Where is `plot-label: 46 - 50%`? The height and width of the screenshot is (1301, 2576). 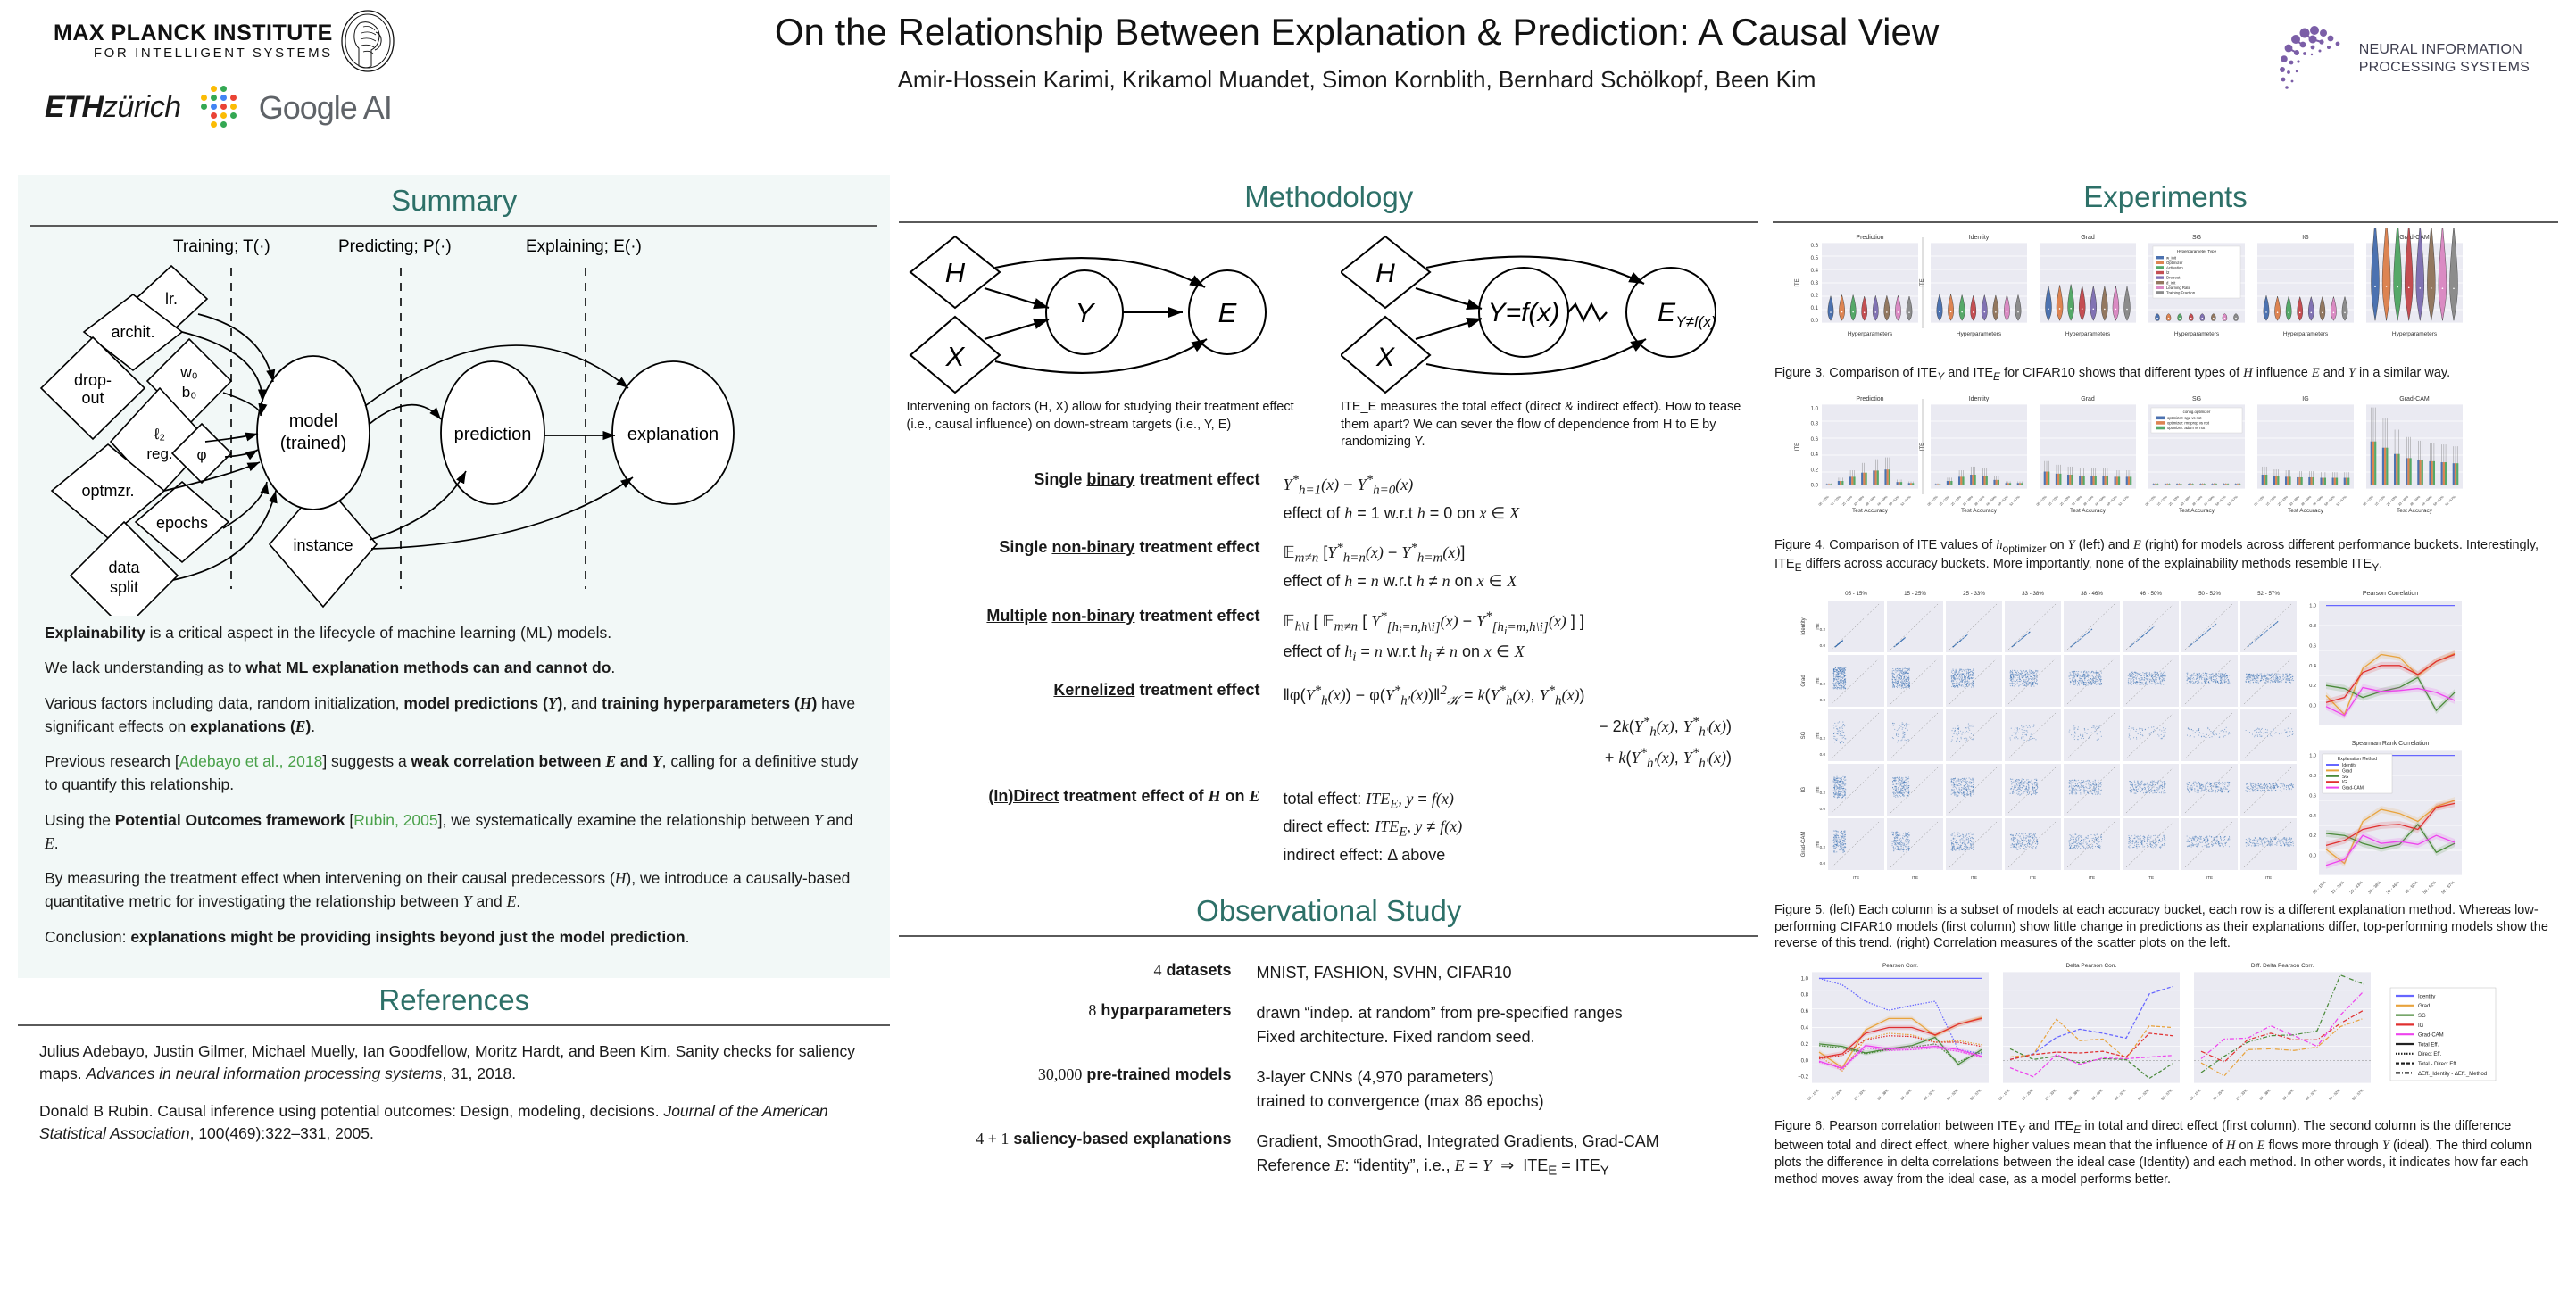
plot-label: 46 - 50% is located at coordinates (2100, 500).